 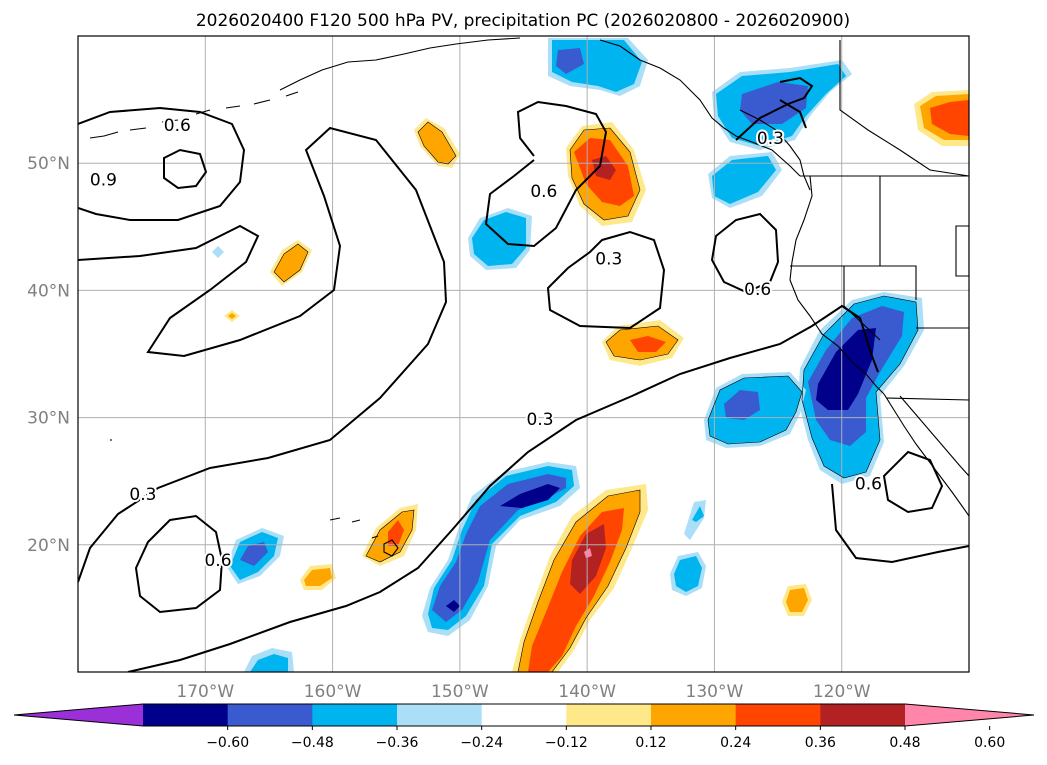 I want to click on pv-contour-label: 0.9, so click(x=103, y=181).